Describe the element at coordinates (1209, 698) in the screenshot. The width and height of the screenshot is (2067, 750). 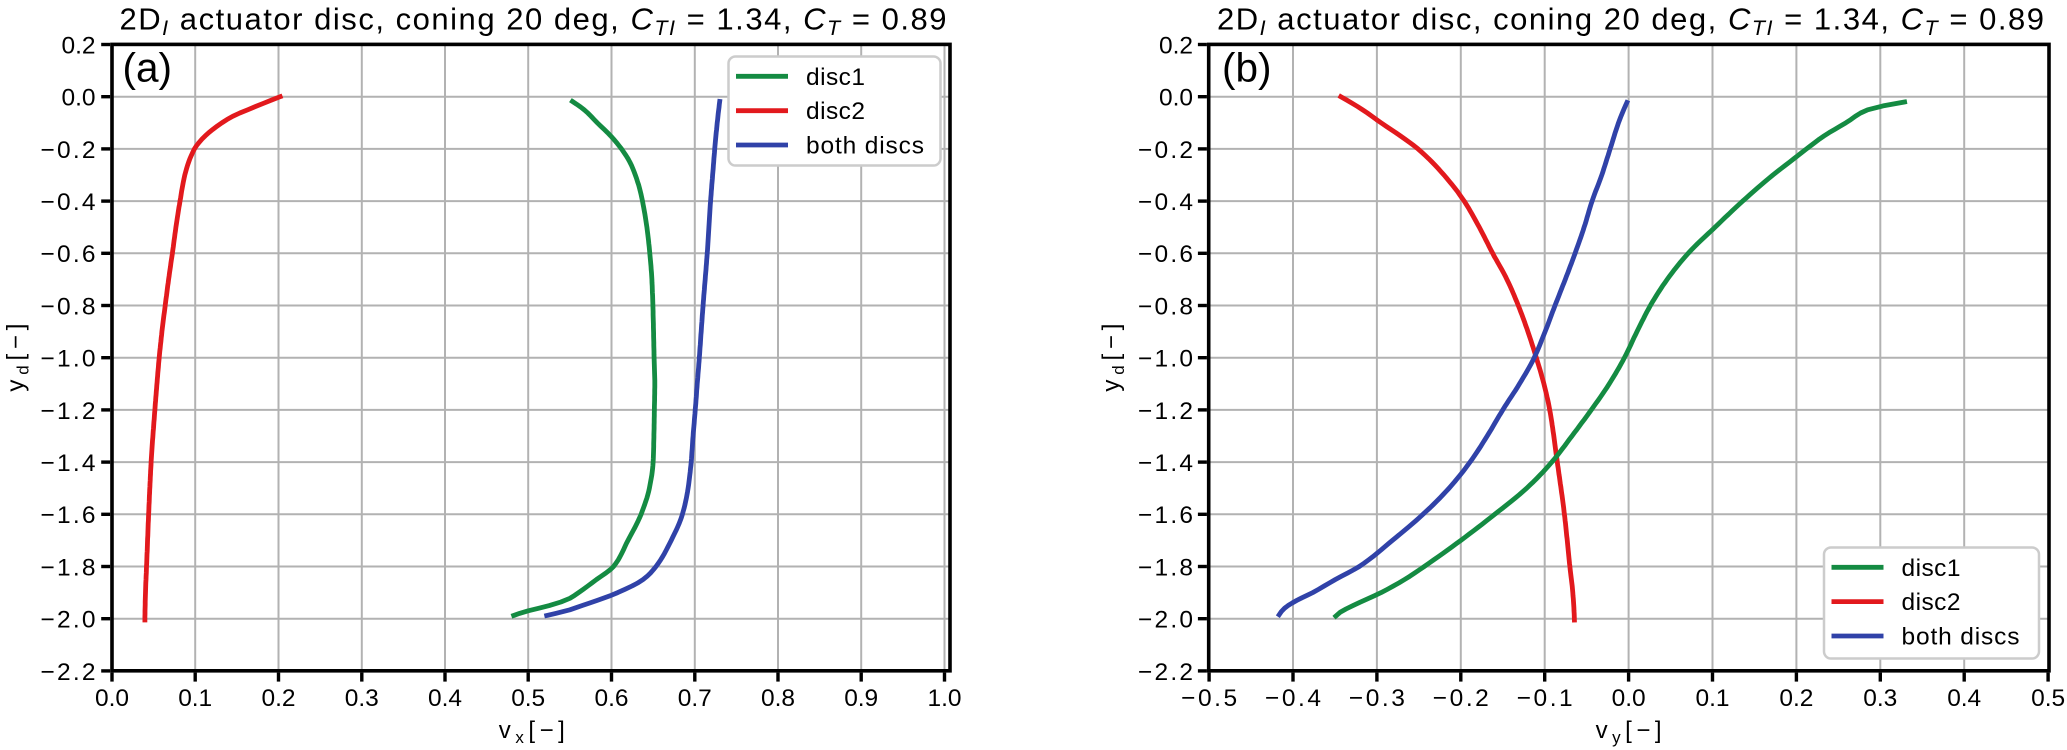
I see `svg-text: −0.5` at that location.